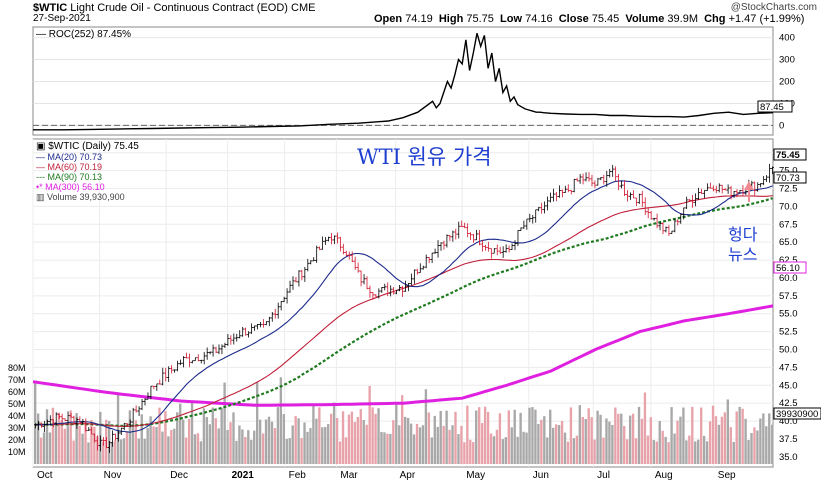 The image size is (821, 486). What do you see at coordinates (788, 171) in the screenshot?
I see `price-tick-label: 75.0` at bounding box center [788, 171].